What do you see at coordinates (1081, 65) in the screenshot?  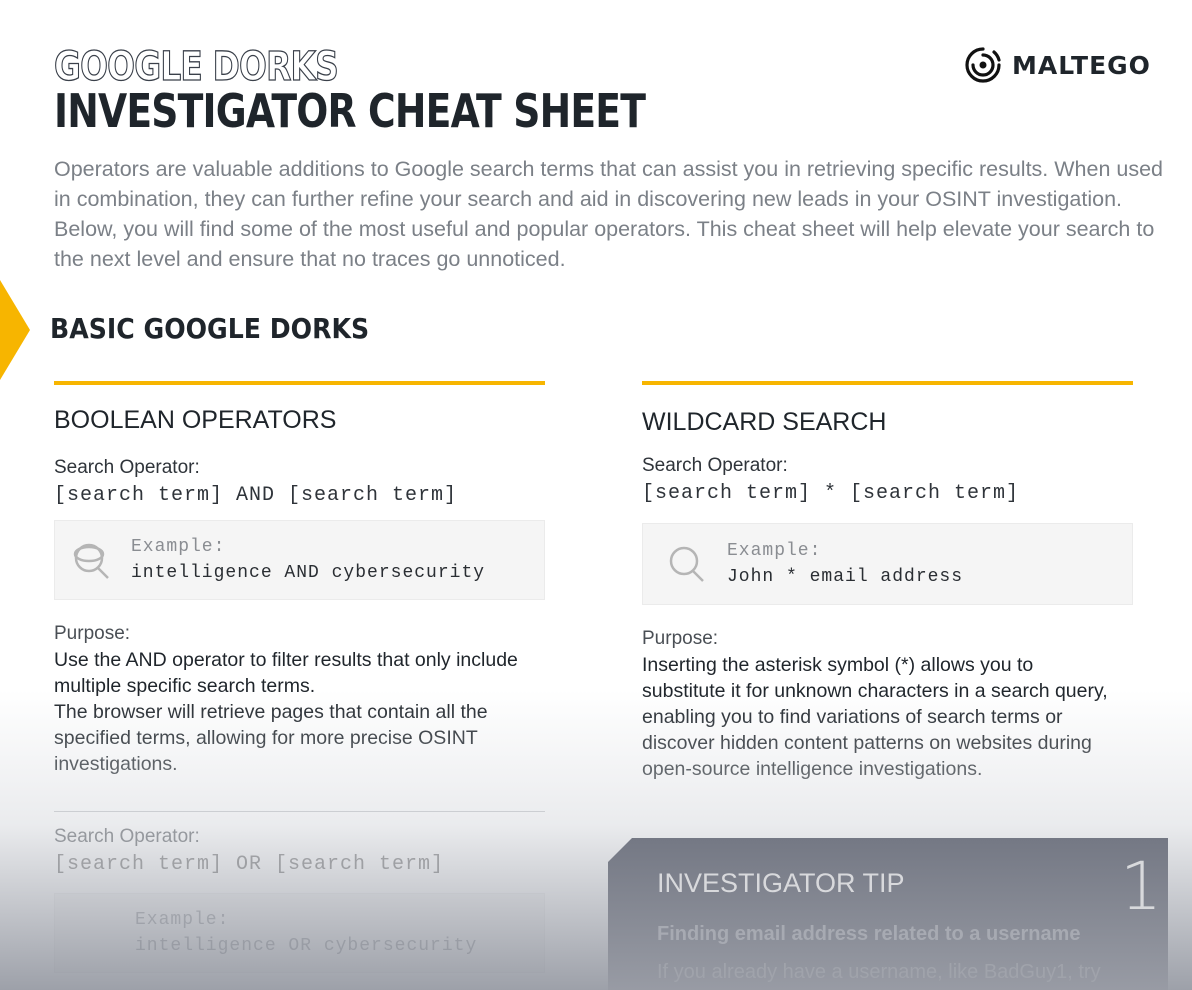 I see `logo-text: MALTEGO` at bounding box center [1081, 65].